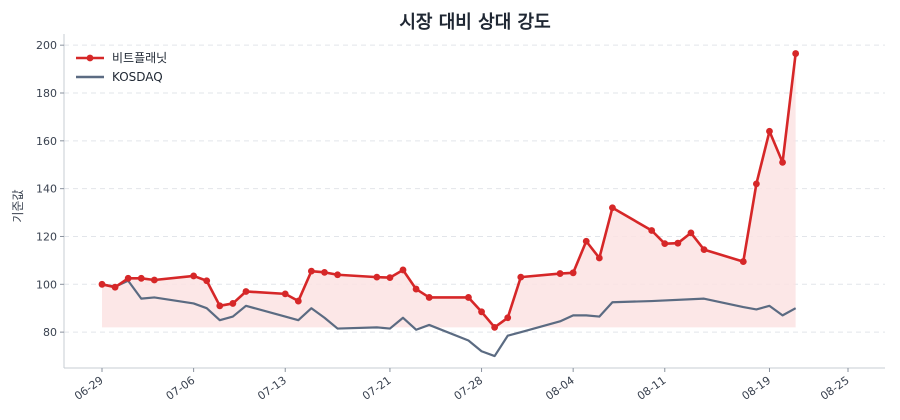 The image size is (900, 420). I want to click on legend: 비트플래닛 KOSDAQ, so click(121, 67).